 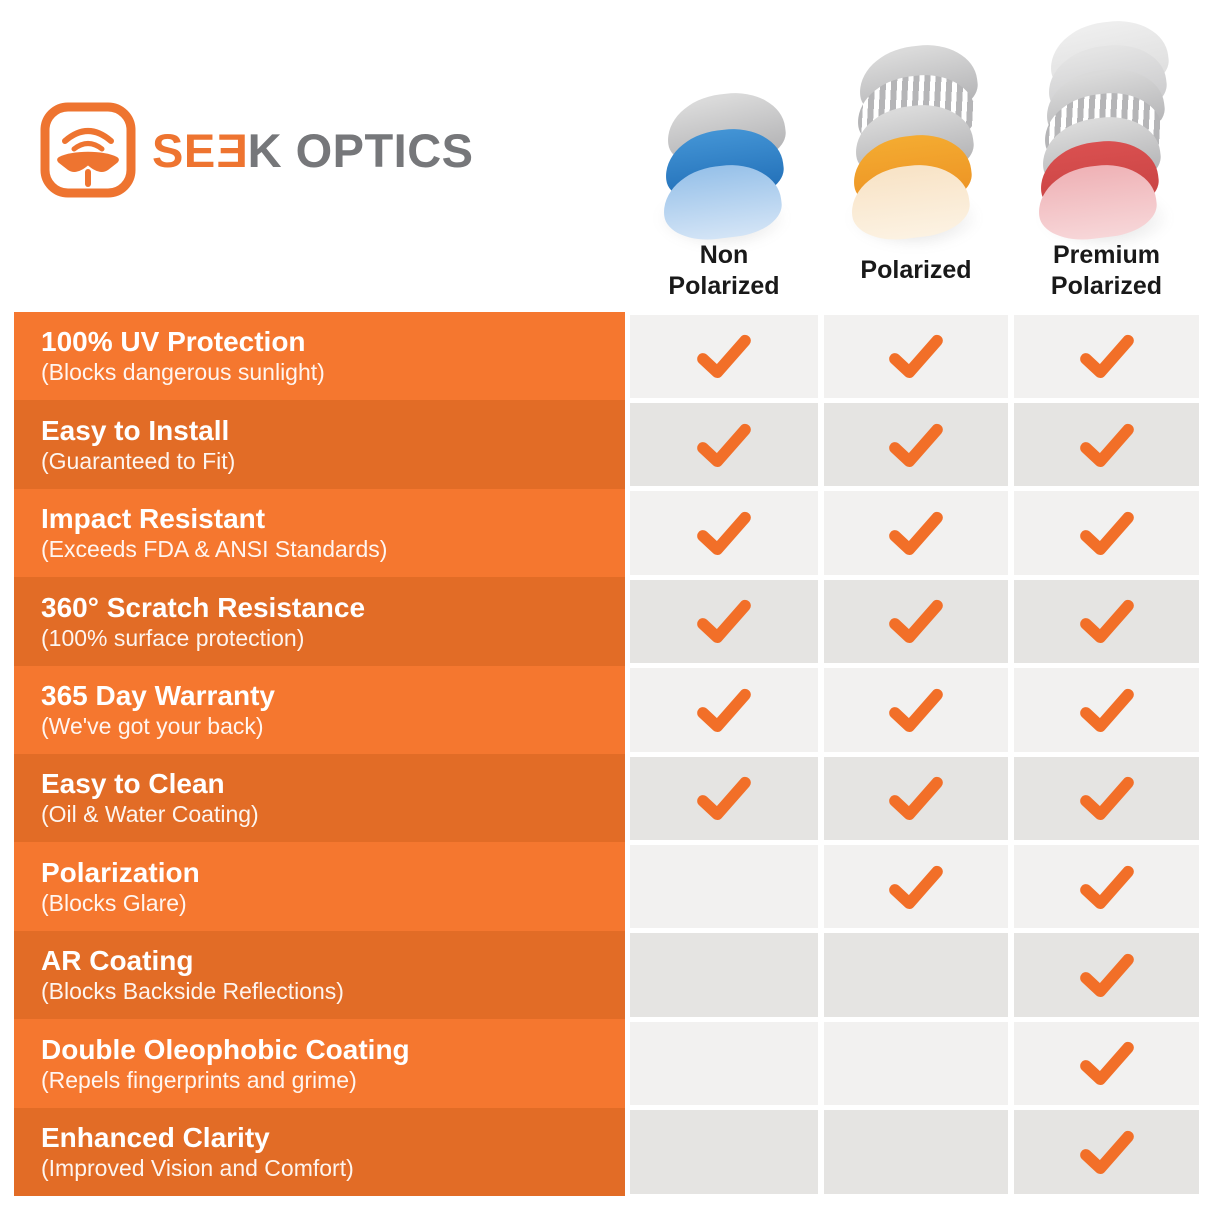 What do you see at coordinates (203, 607) in the screenshot?
I see `feature-title: 360° Scratch Resistance` at bounding box center [203, 607].